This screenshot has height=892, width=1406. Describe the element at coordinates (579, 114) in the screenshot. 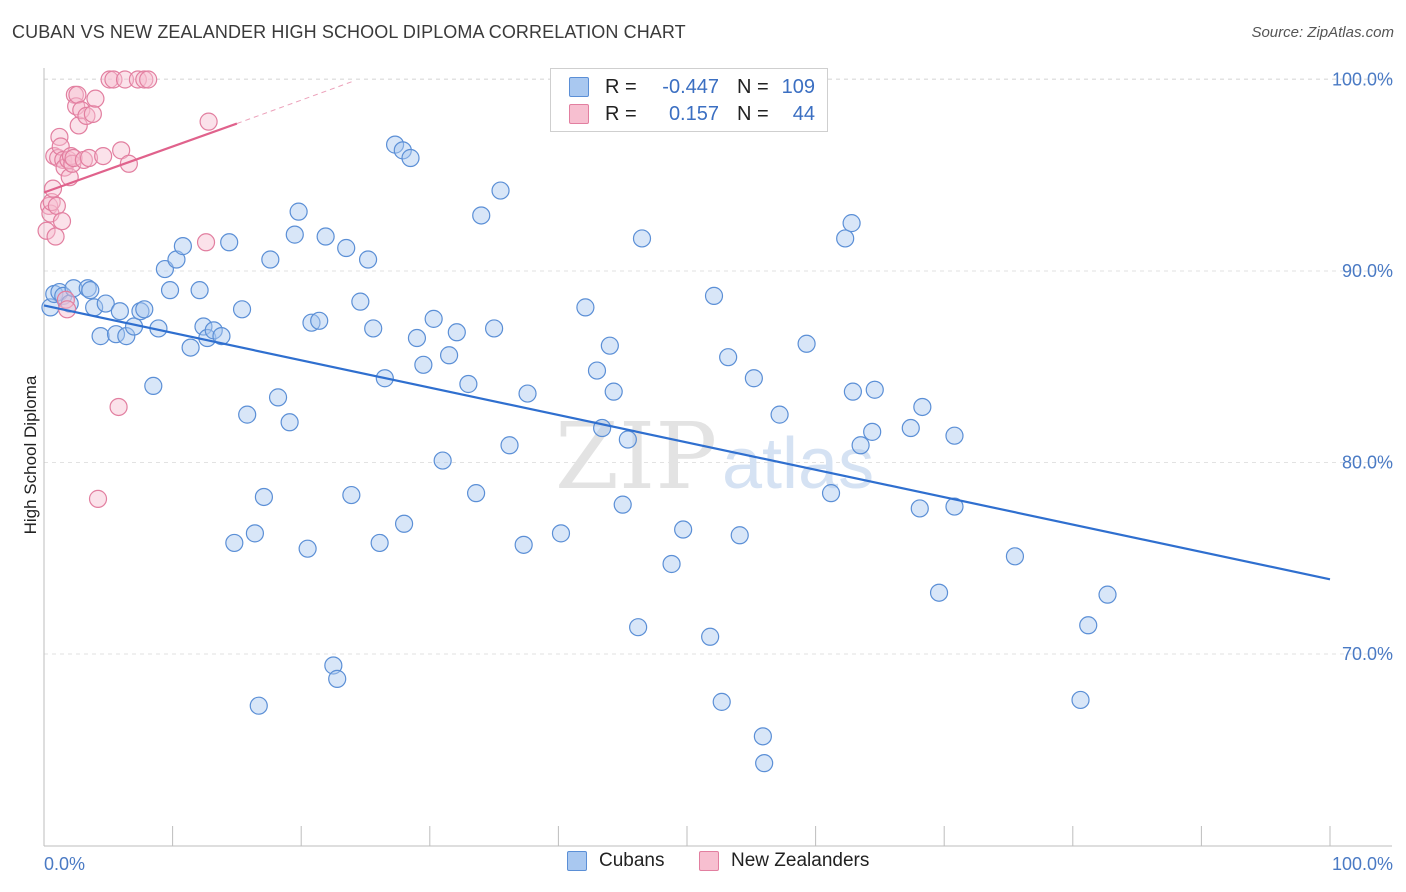

I see `legend-swatch-new-zealanders` at that location.